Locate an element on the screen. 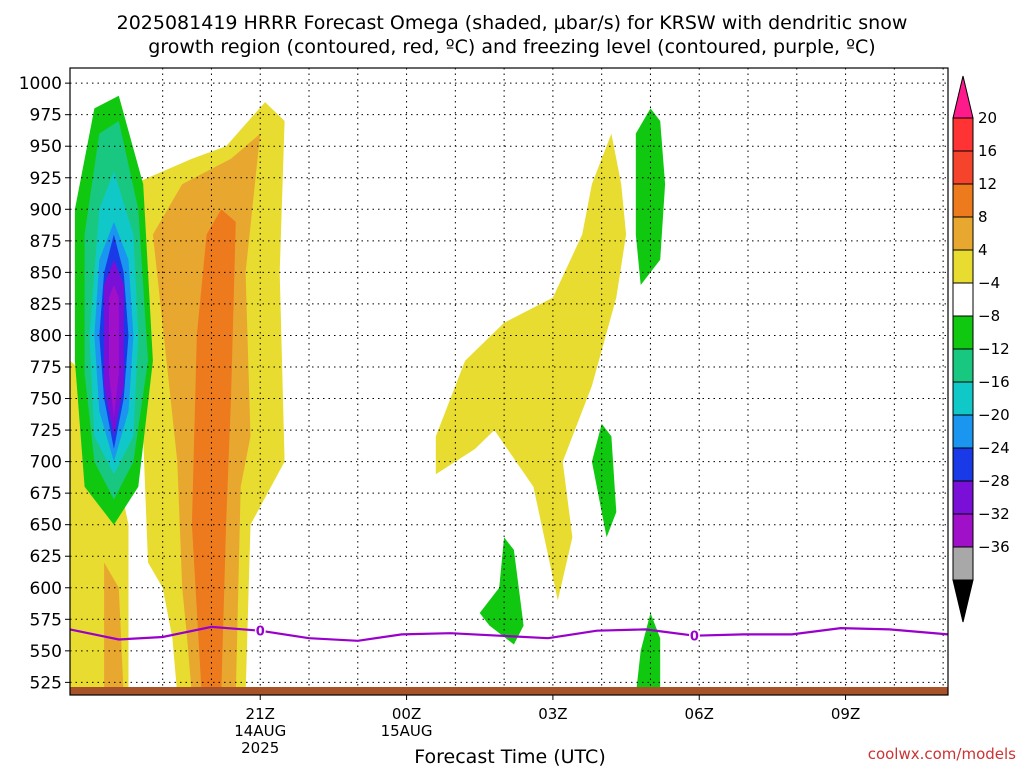 This screenshot has width=1024, height=768. x-tick-label-5: 00Z is located at coordinates (406, 714).